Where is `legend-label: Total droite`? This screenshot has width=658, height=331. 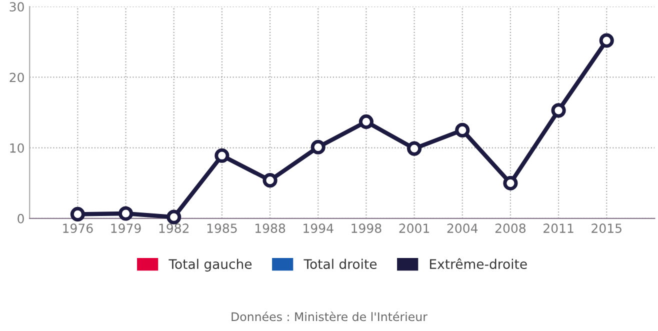 legend-label: Total droite is located at coordinates (340, 264).